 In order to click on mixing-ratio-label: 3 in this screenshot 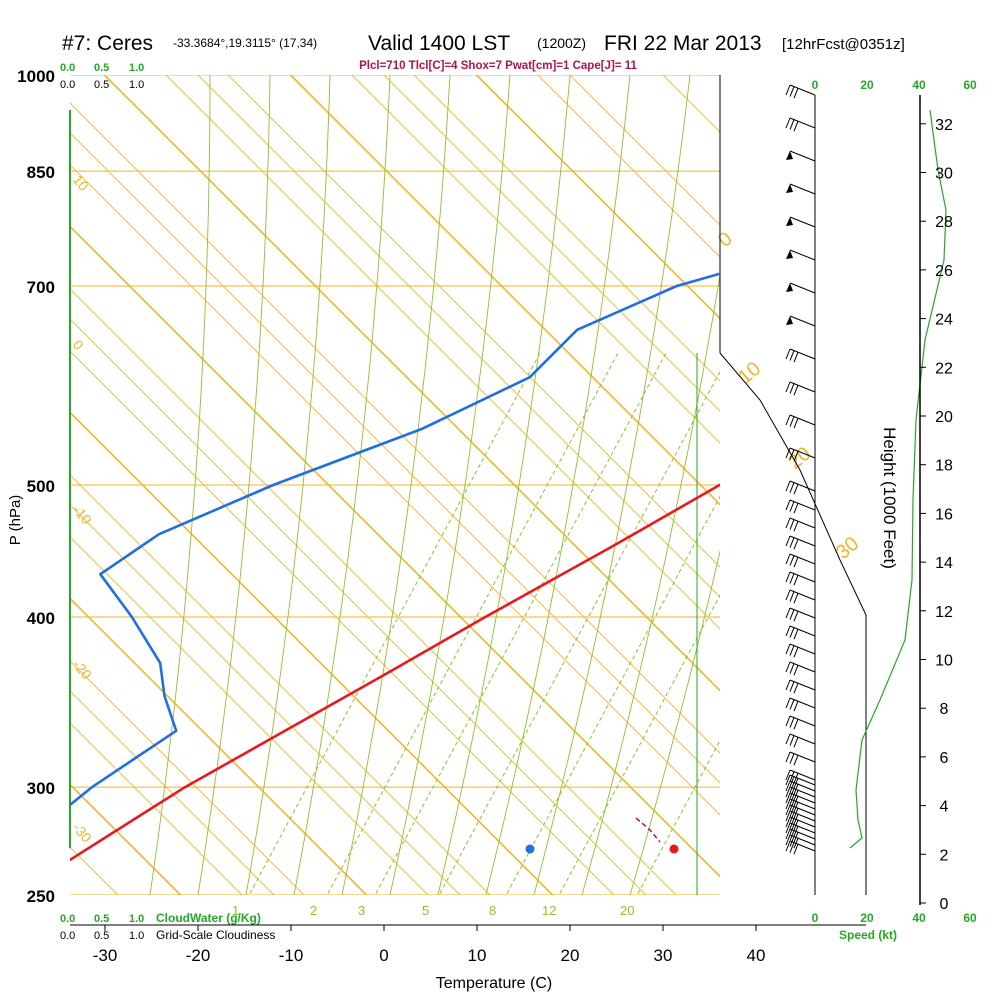, I will do `click(361, 910)`.